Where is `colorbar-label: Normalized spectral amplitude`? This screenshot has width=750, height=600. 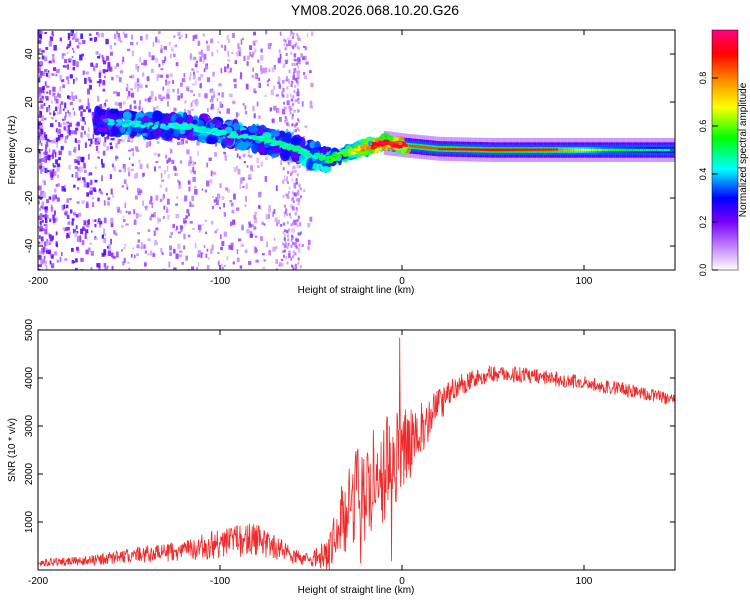
colorbar-label: Normalized spectral amplitude is located at coordinates (743, 149).